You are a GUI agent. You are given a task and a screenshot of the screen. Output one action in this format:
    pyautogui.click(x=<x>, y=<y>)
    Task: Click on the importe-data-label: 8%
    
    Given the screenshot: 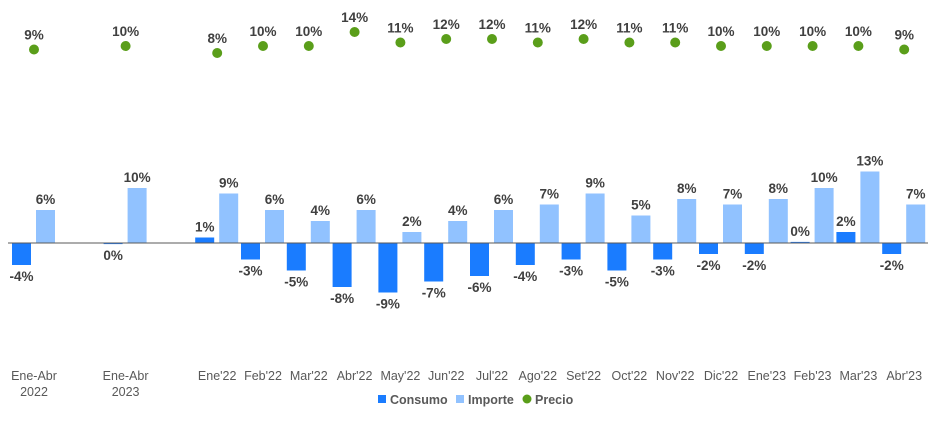 What is the action you would take?
    pyautogui.click(x=687, y=188)
    